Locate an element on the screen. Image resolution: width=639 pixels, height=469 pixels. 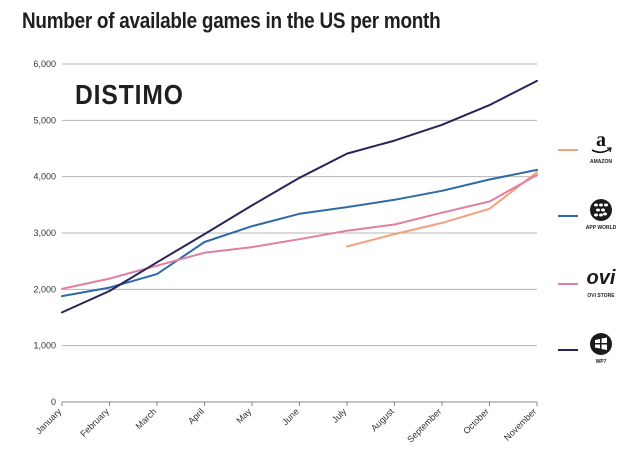
x-tick-label: September is located at coordinates (424, 425).